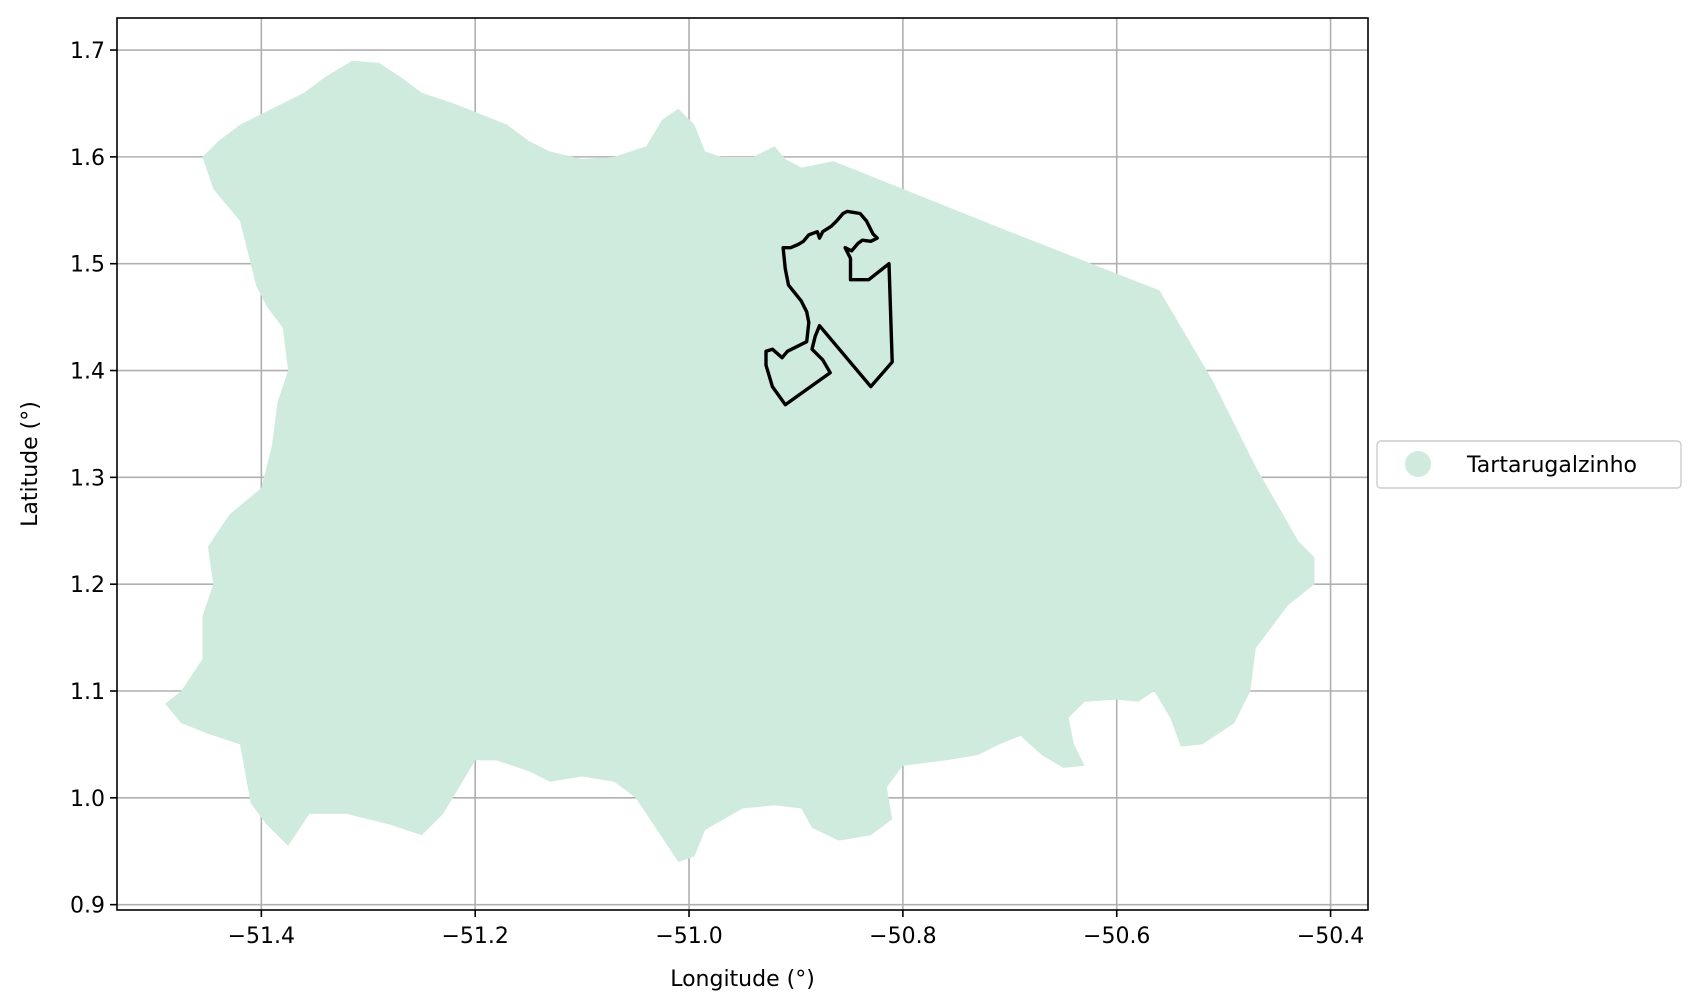  Describe the element at coordinates (87, 585) in the screenshot. I see `y-tick-label: 1.2` at that location.